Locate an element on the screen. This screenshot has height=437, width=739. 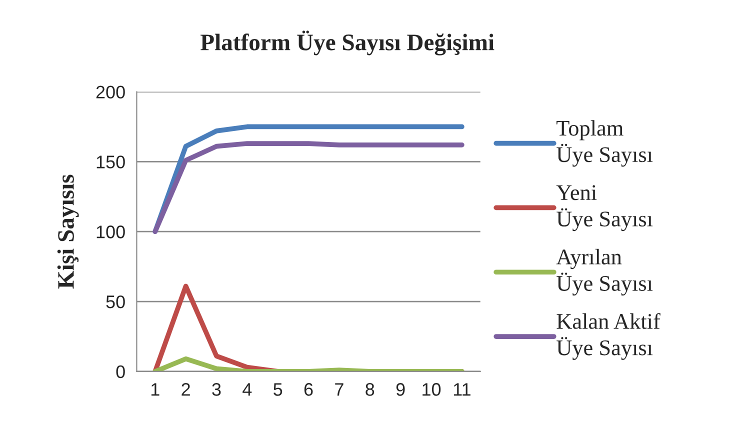
chart-title: Platform Üye Sayısı Değişimi is located at coordinates (347, 43).